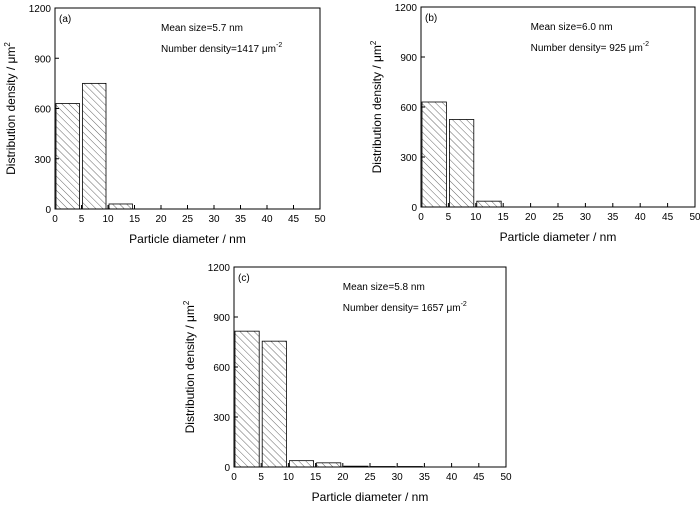 The image size is (700, 506). What do you see at coordinates (431, 18) in the screenshot?
I see `panel-b-label: (b)` at bounding box center [431, 18].